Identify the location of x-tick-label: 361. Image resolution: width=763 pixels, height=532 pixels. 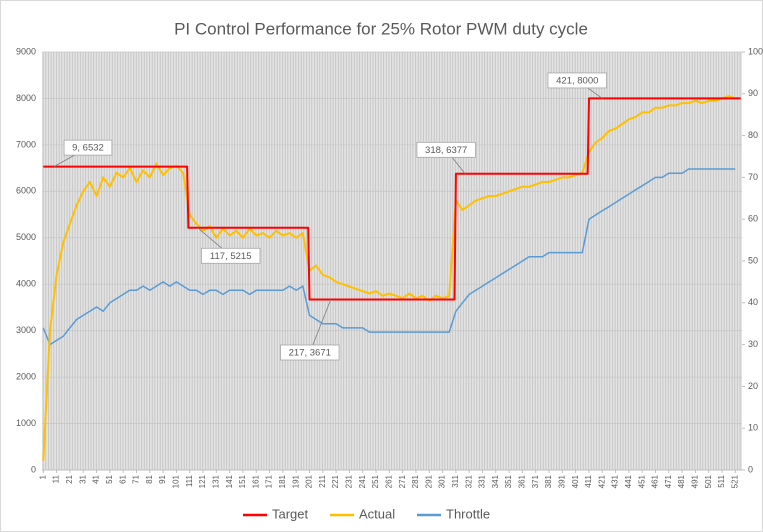
(522, 481).